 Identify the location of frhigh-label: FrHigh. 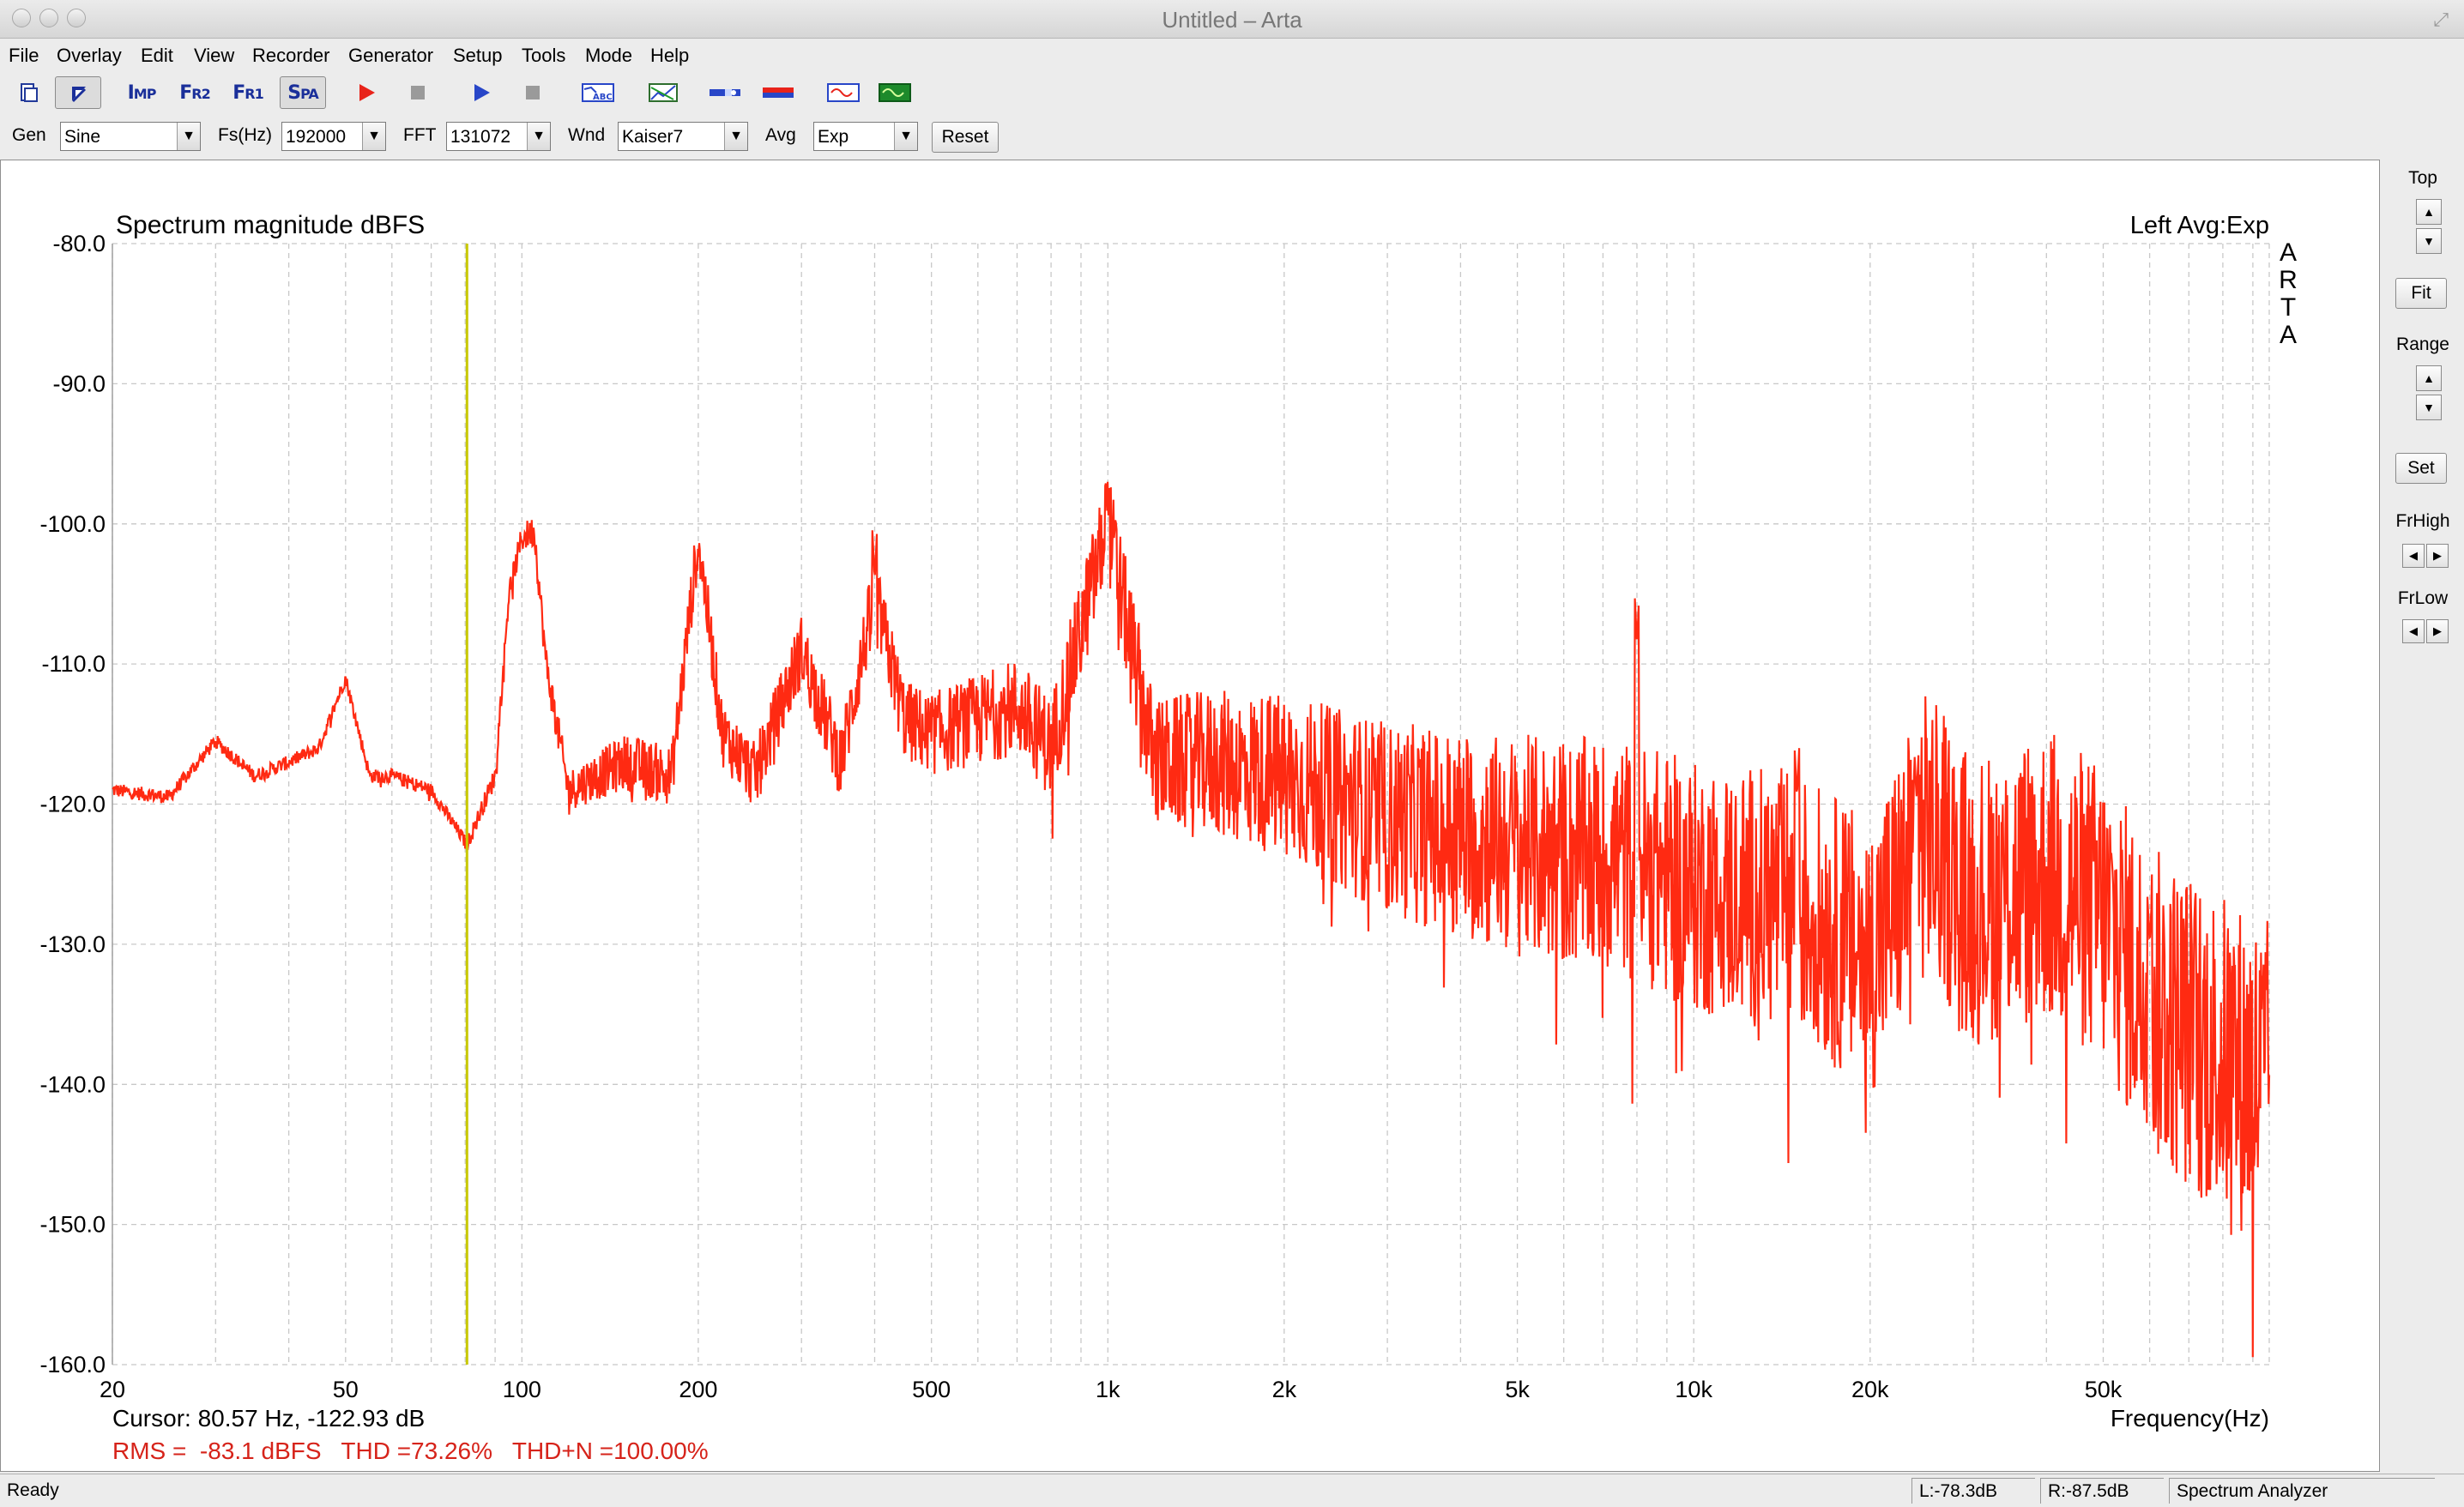
(2422, 521).